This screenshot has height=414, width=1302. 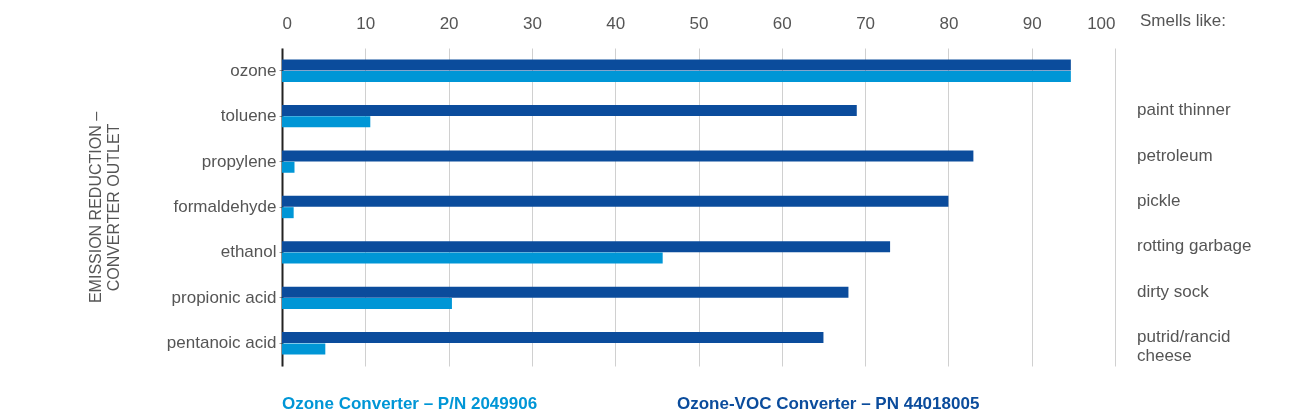 What do you see at coordinates (1032, 23) in the screenshot?
I see `x-tick-label: 90` at bounding box center [1032, 23].